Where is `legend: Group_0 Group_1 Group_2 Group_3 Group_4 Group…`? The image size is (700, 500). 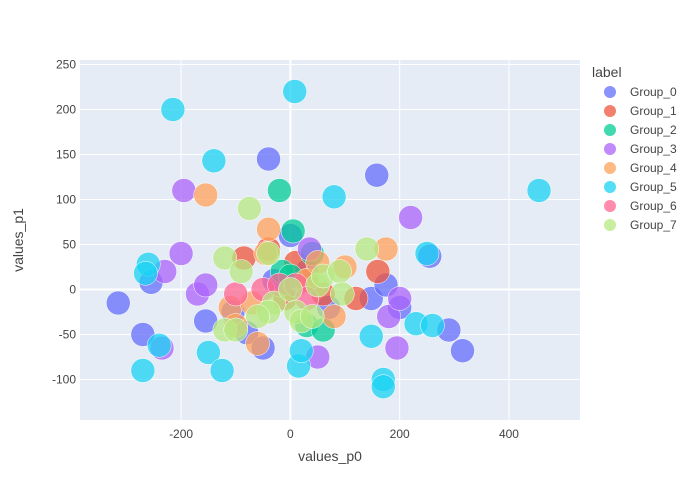
legend: Group_0 Group_1 Group_2 Group_3 Group_4 Group… is located at coordinates (640, 158).